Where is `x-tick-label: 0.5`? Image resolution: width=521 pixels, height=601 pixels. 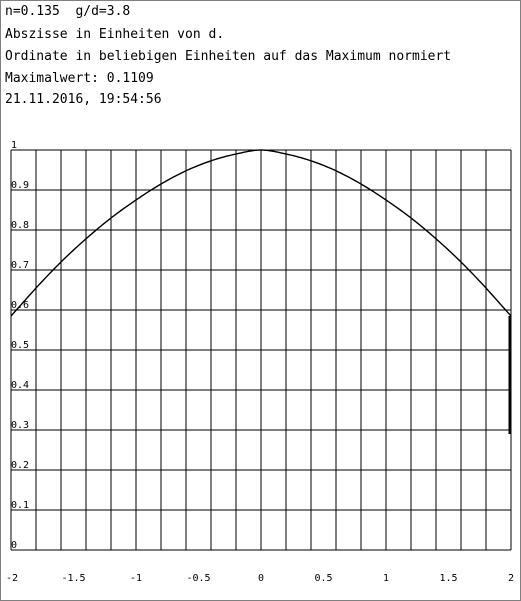
x-tick-label: 0.5 is located at coordinates (323, 578).